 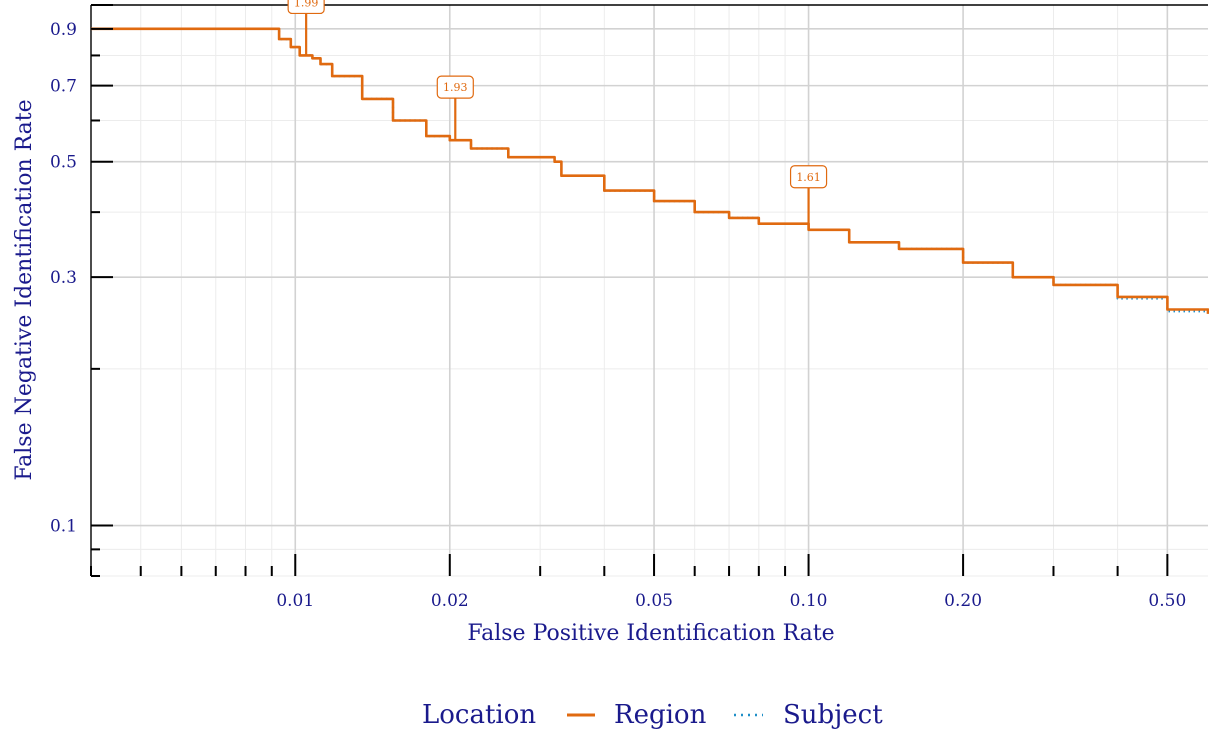 I want to click on y-tick-label: 0.9, so click(x=63, y=30).